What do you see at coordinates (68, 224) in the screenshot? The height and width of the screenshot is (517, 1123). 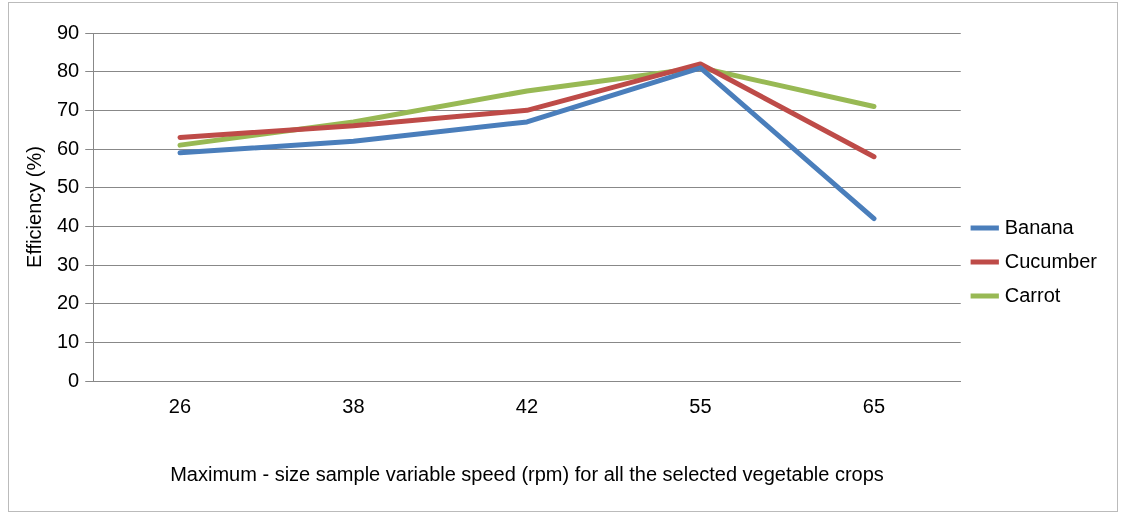 I see `y-tick-label: 40` at bounding box center [68, 224].